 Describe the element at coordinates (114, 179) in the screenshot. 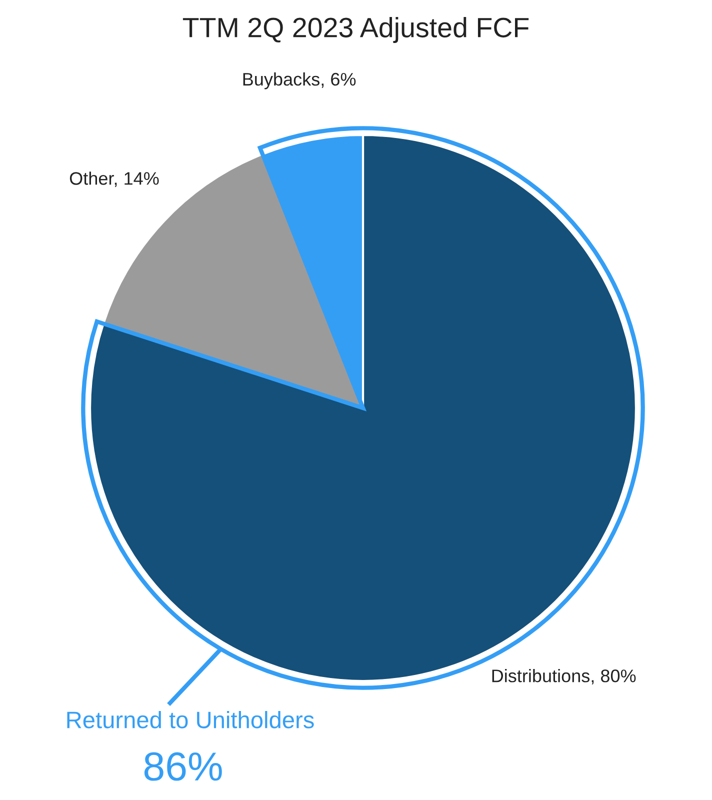

I see `slice-label: Other, 14%` at that location.